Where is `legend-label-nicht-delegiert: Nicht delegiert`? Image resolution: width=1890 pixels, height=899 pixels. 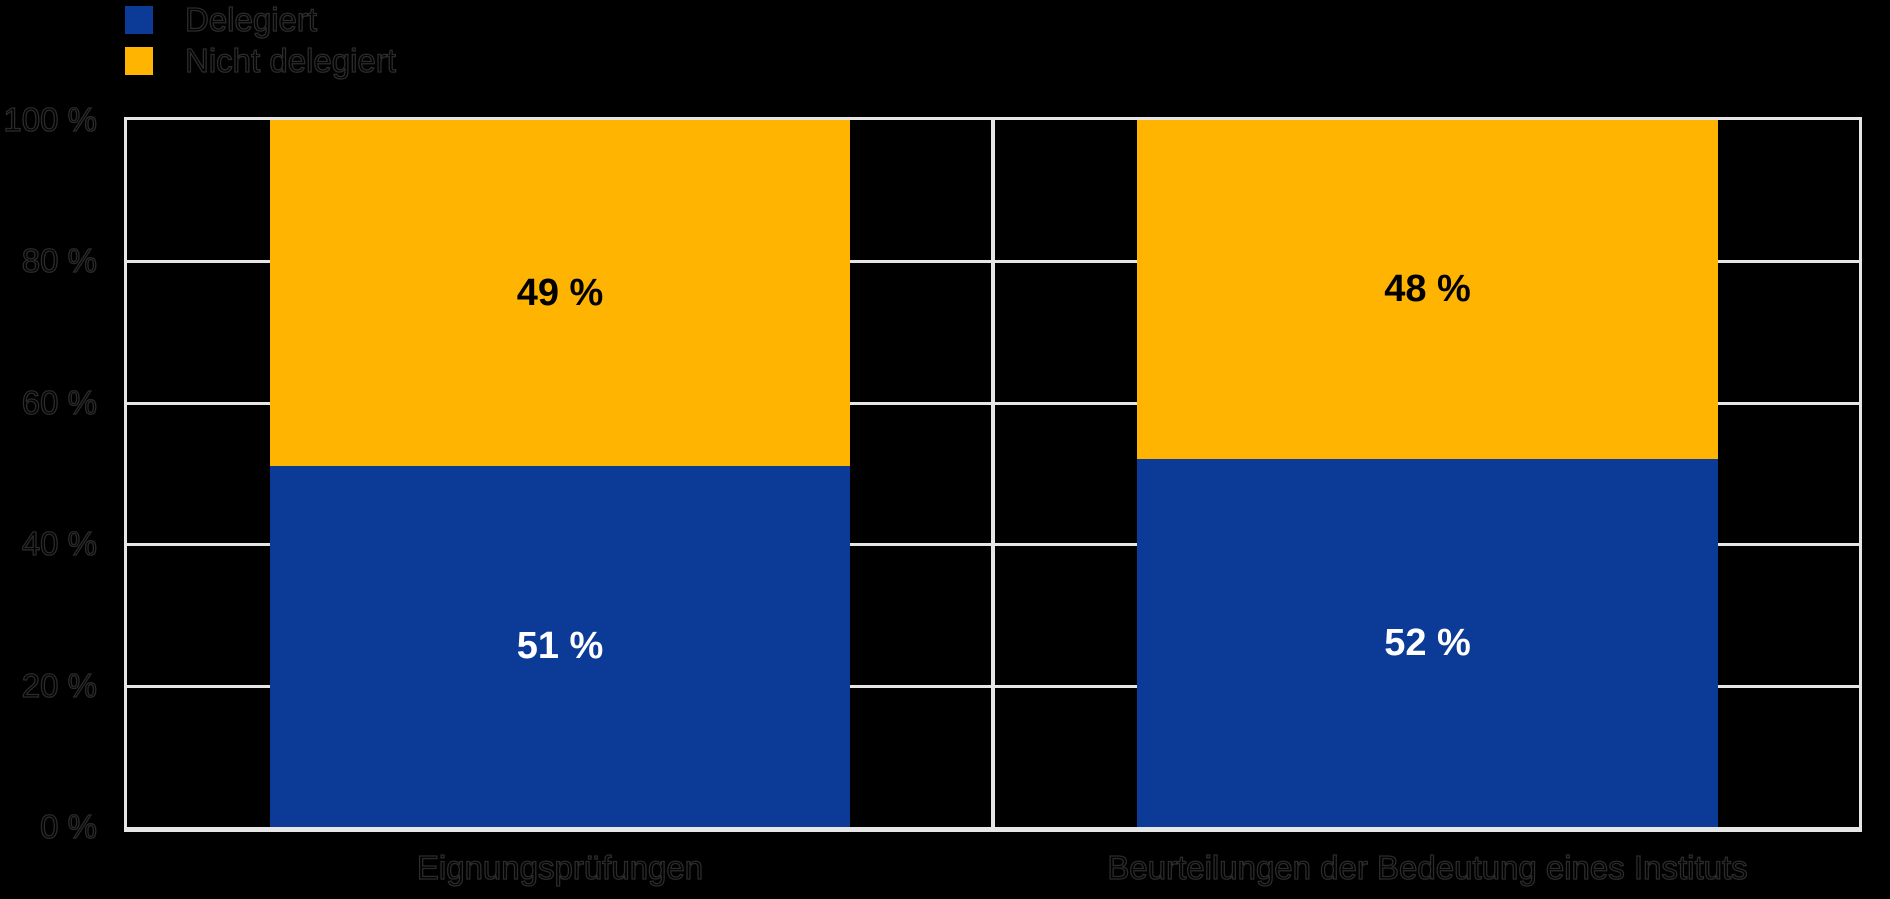 legend-label-nicht-delegiert: Nicht delegiert is located at coordinates (290, 60).